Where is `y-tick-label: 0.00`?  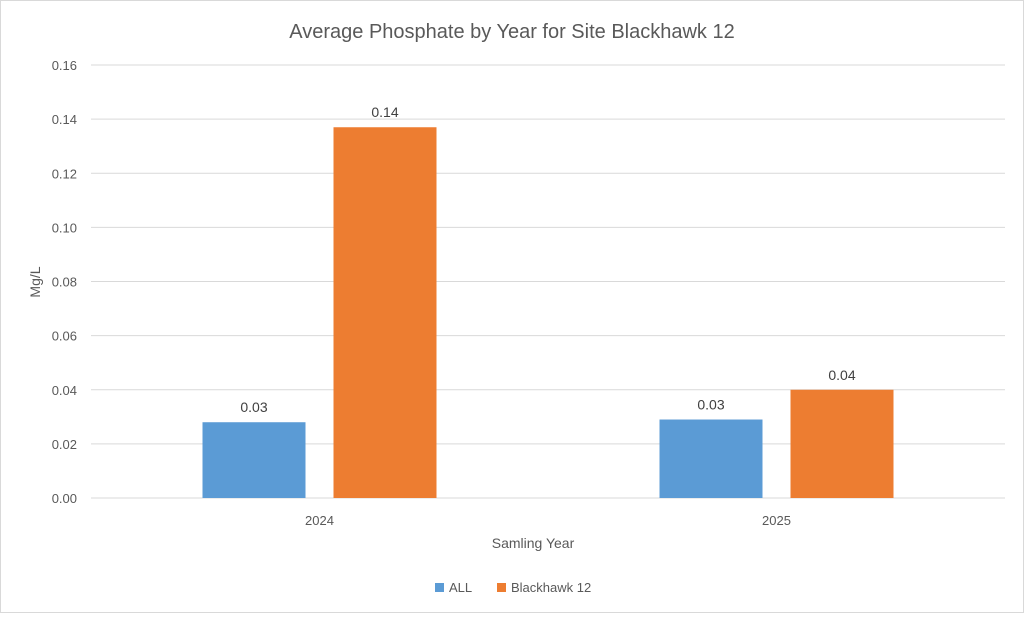
y-tick-label: 0.00 is located at coordinates (64, 498).